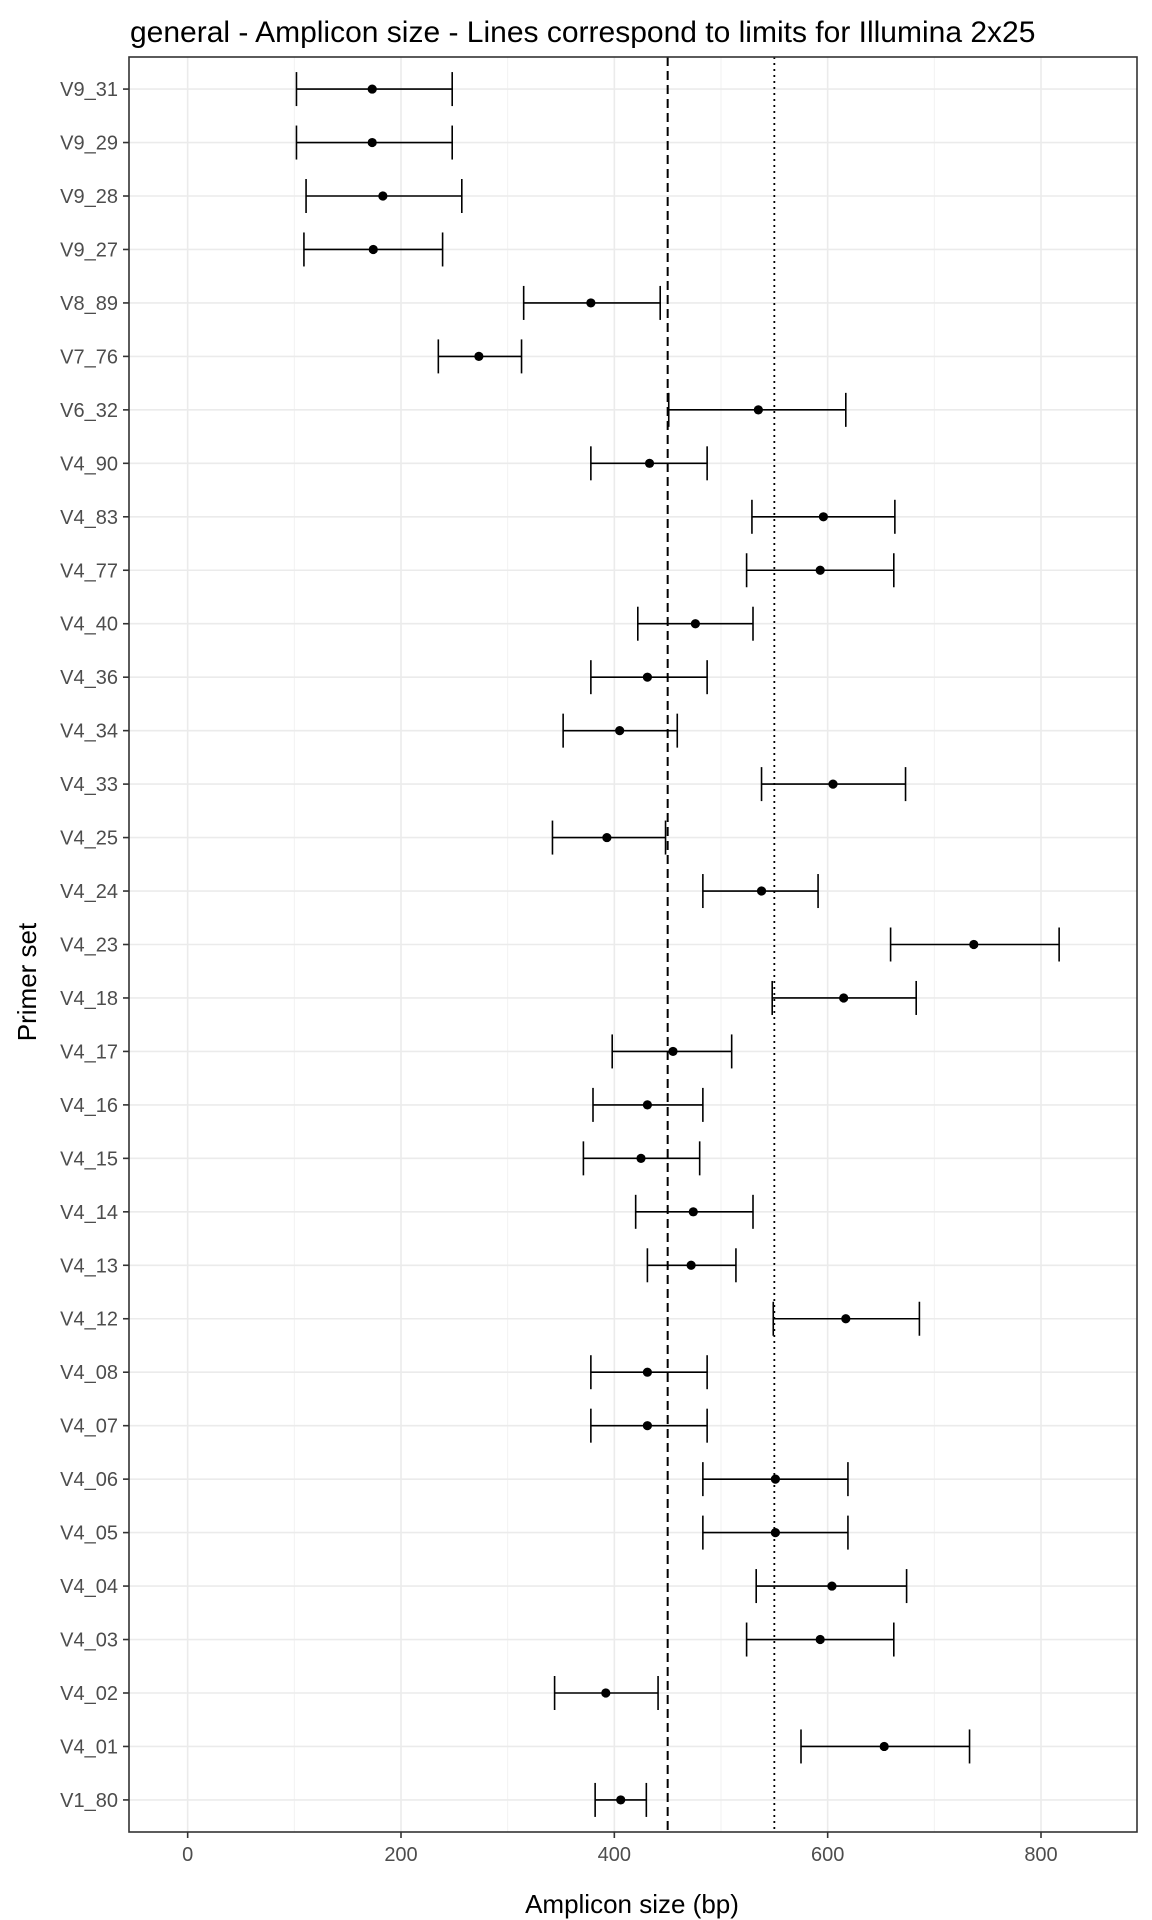  What do you see at coordinates (89, 946) in the screenshot?
I see `y-tick-label: V4_23` at bounding box center [89, 946].